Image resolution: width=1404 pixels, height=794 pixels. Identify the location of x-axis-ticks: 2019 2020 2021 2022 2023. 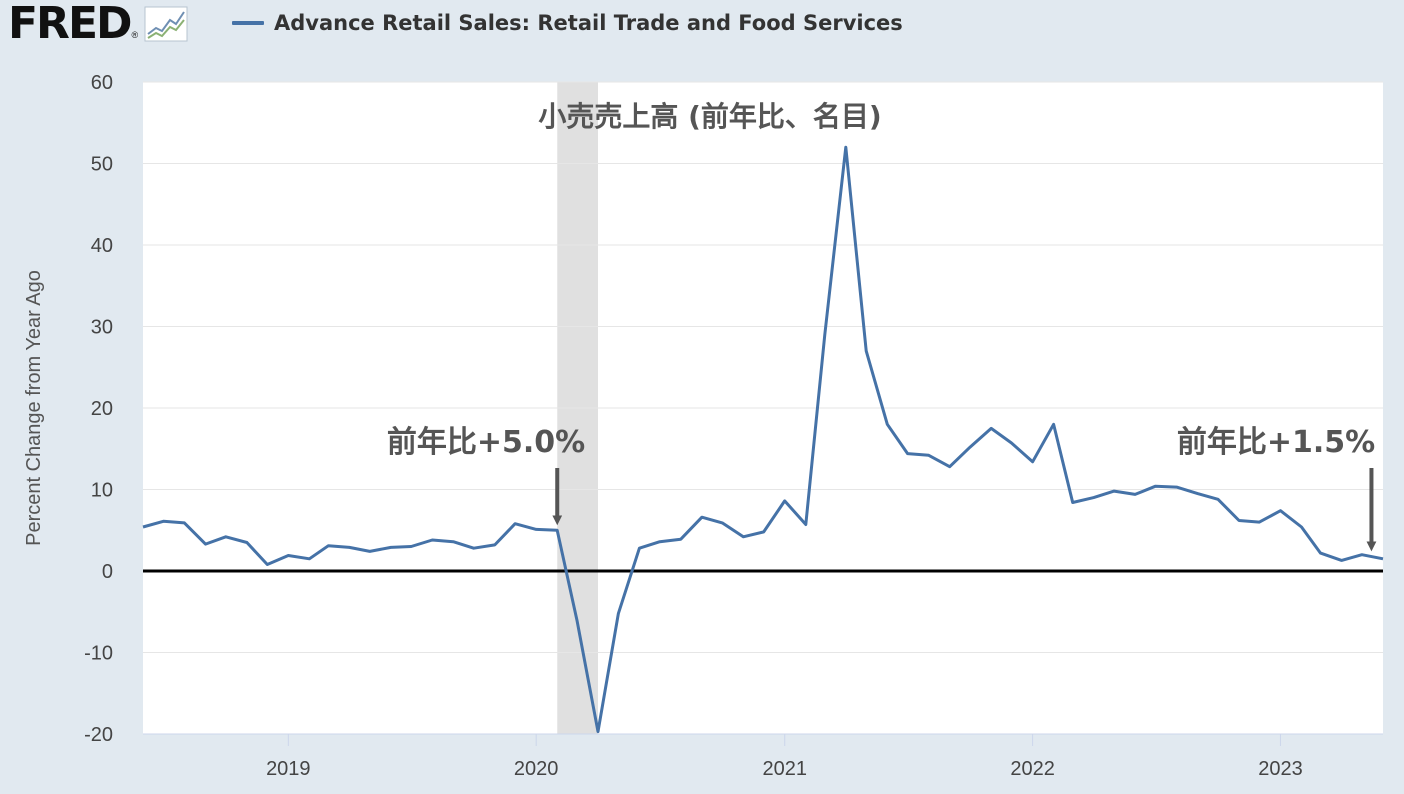
(763, 756).